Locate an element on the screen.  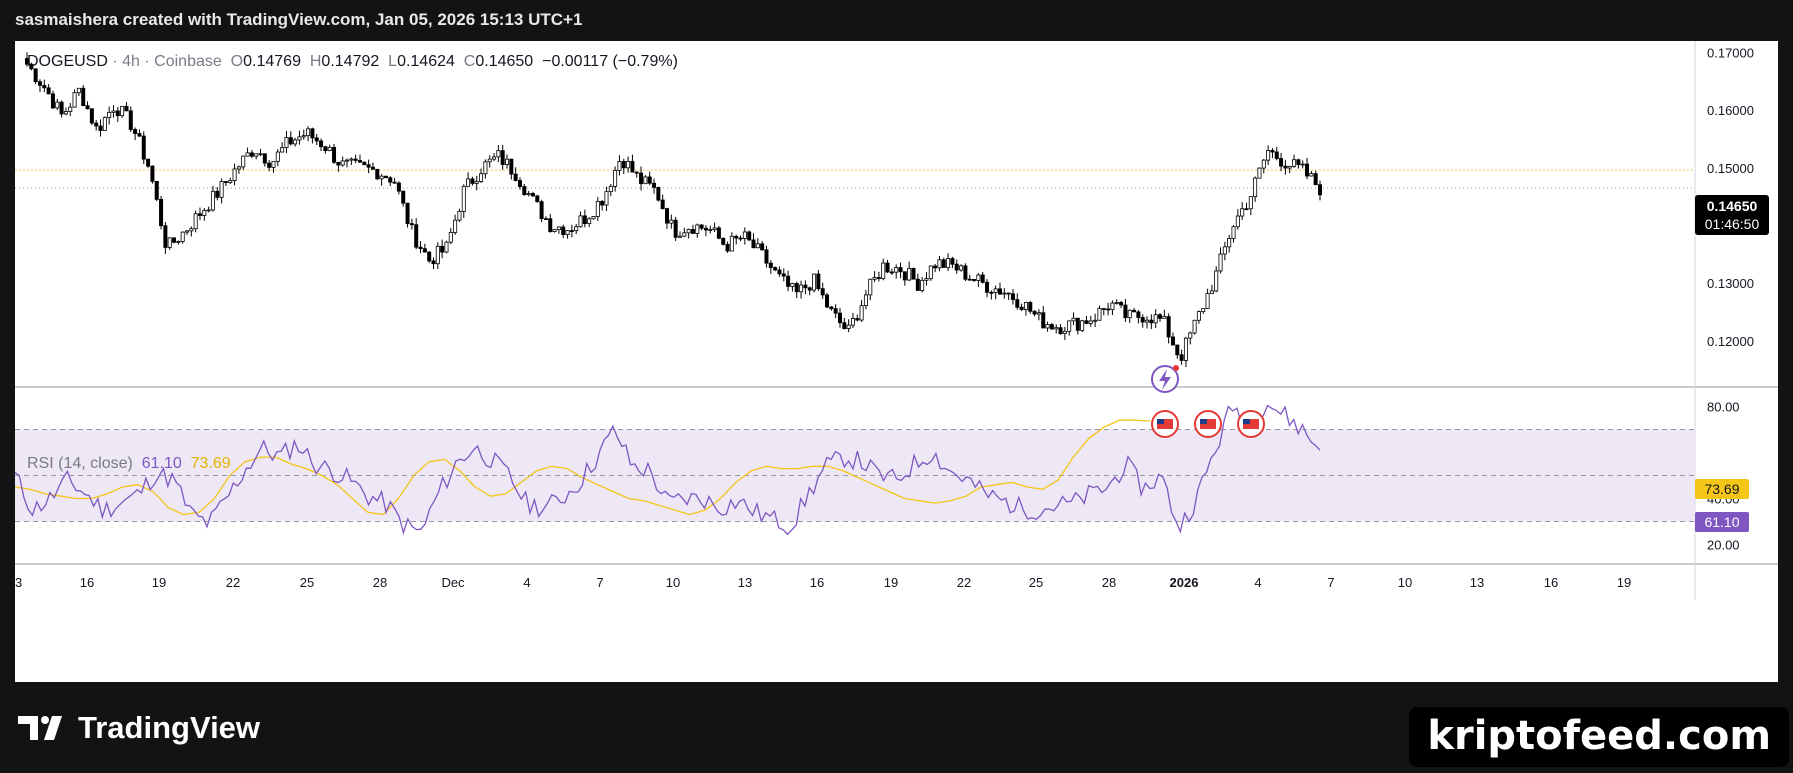
x-tick-label: 3 is located at coordinates (18, 582).